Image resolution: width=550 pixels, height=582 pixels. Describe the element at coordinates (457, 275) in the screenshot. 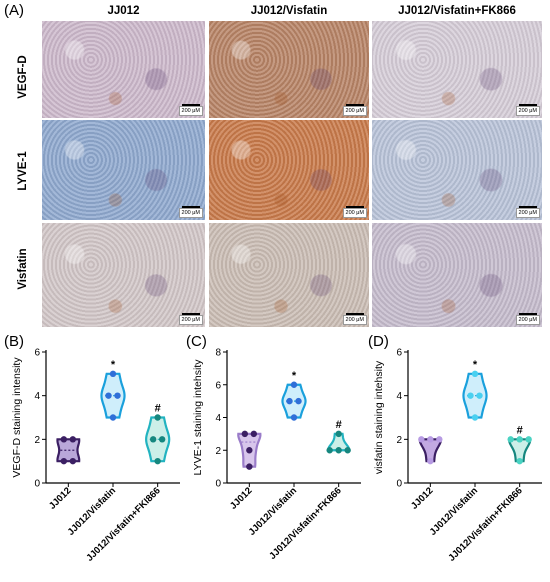

I see `micrograph-visfatin-jj012-visfatin-fk866: 200 μM` at that location.